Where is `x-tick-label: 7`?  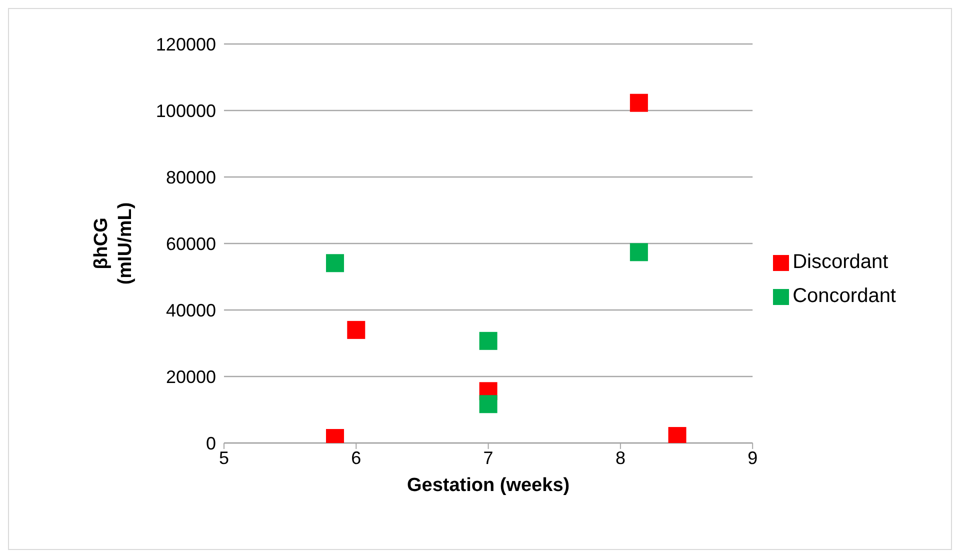 x-tick-label: 7 is located at coordinates (488, 458).